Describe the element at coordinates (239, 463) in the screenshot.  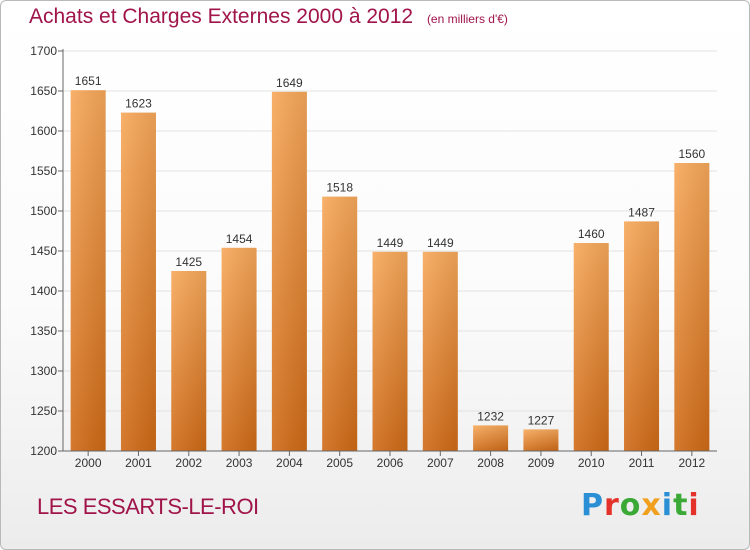
I see `x-tick-label: 2003` at that location.